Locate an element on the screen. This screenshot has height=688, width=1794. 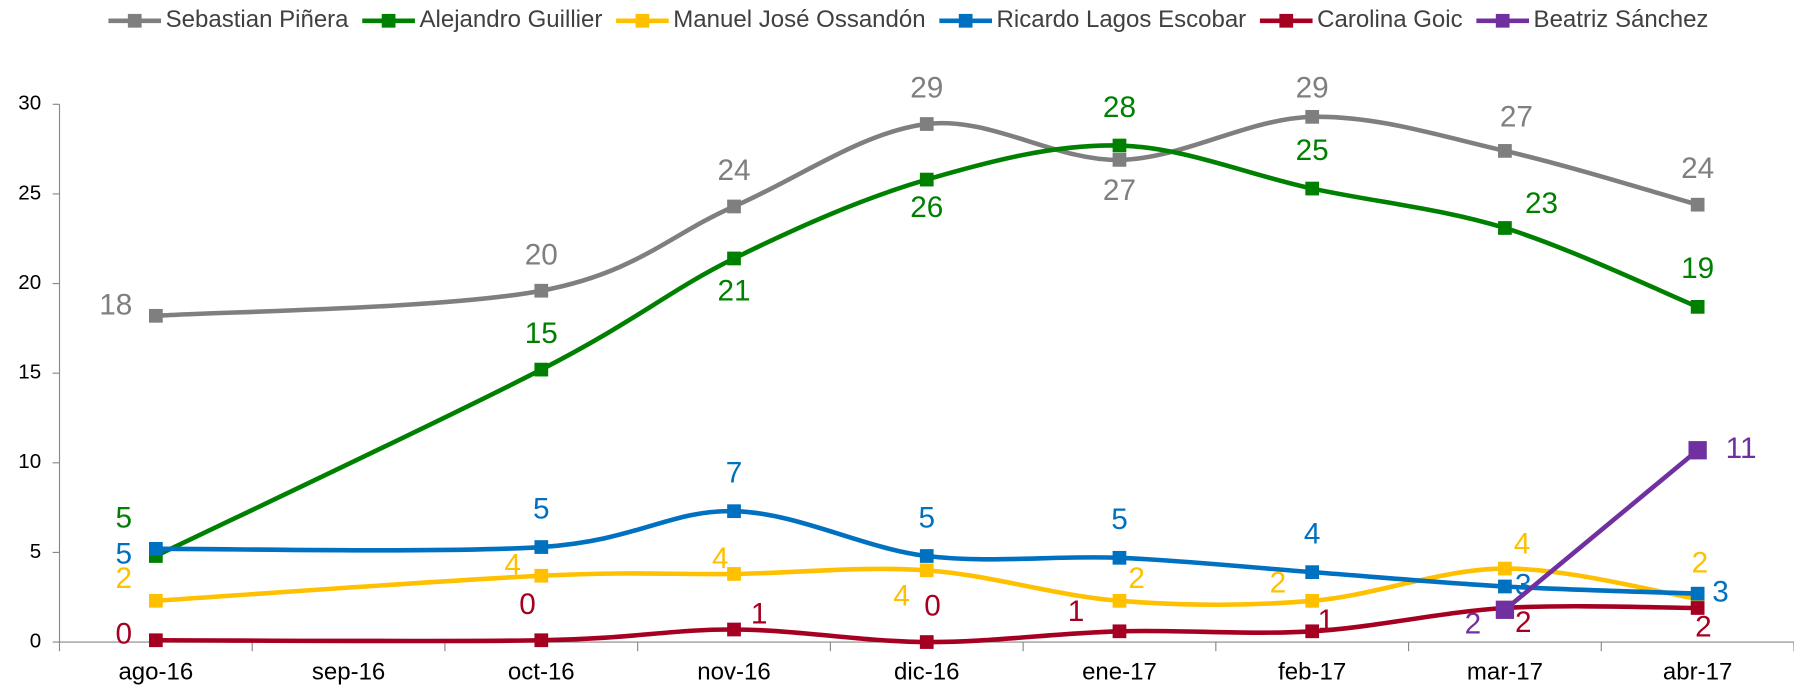
legend-item: Manuel José Ossandón is located at coordinates (771, 19).